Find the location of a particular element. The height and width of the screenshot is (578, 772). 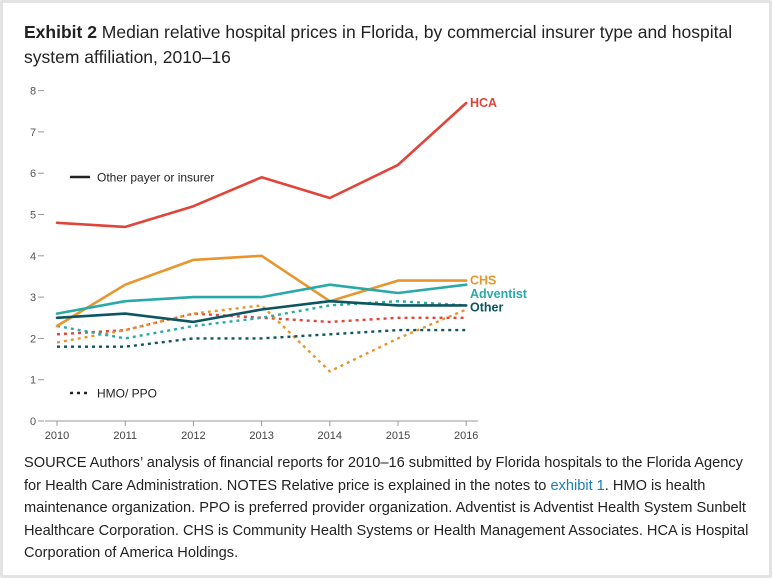

y-tick-label: 3 is located at coordinates (33, 298).